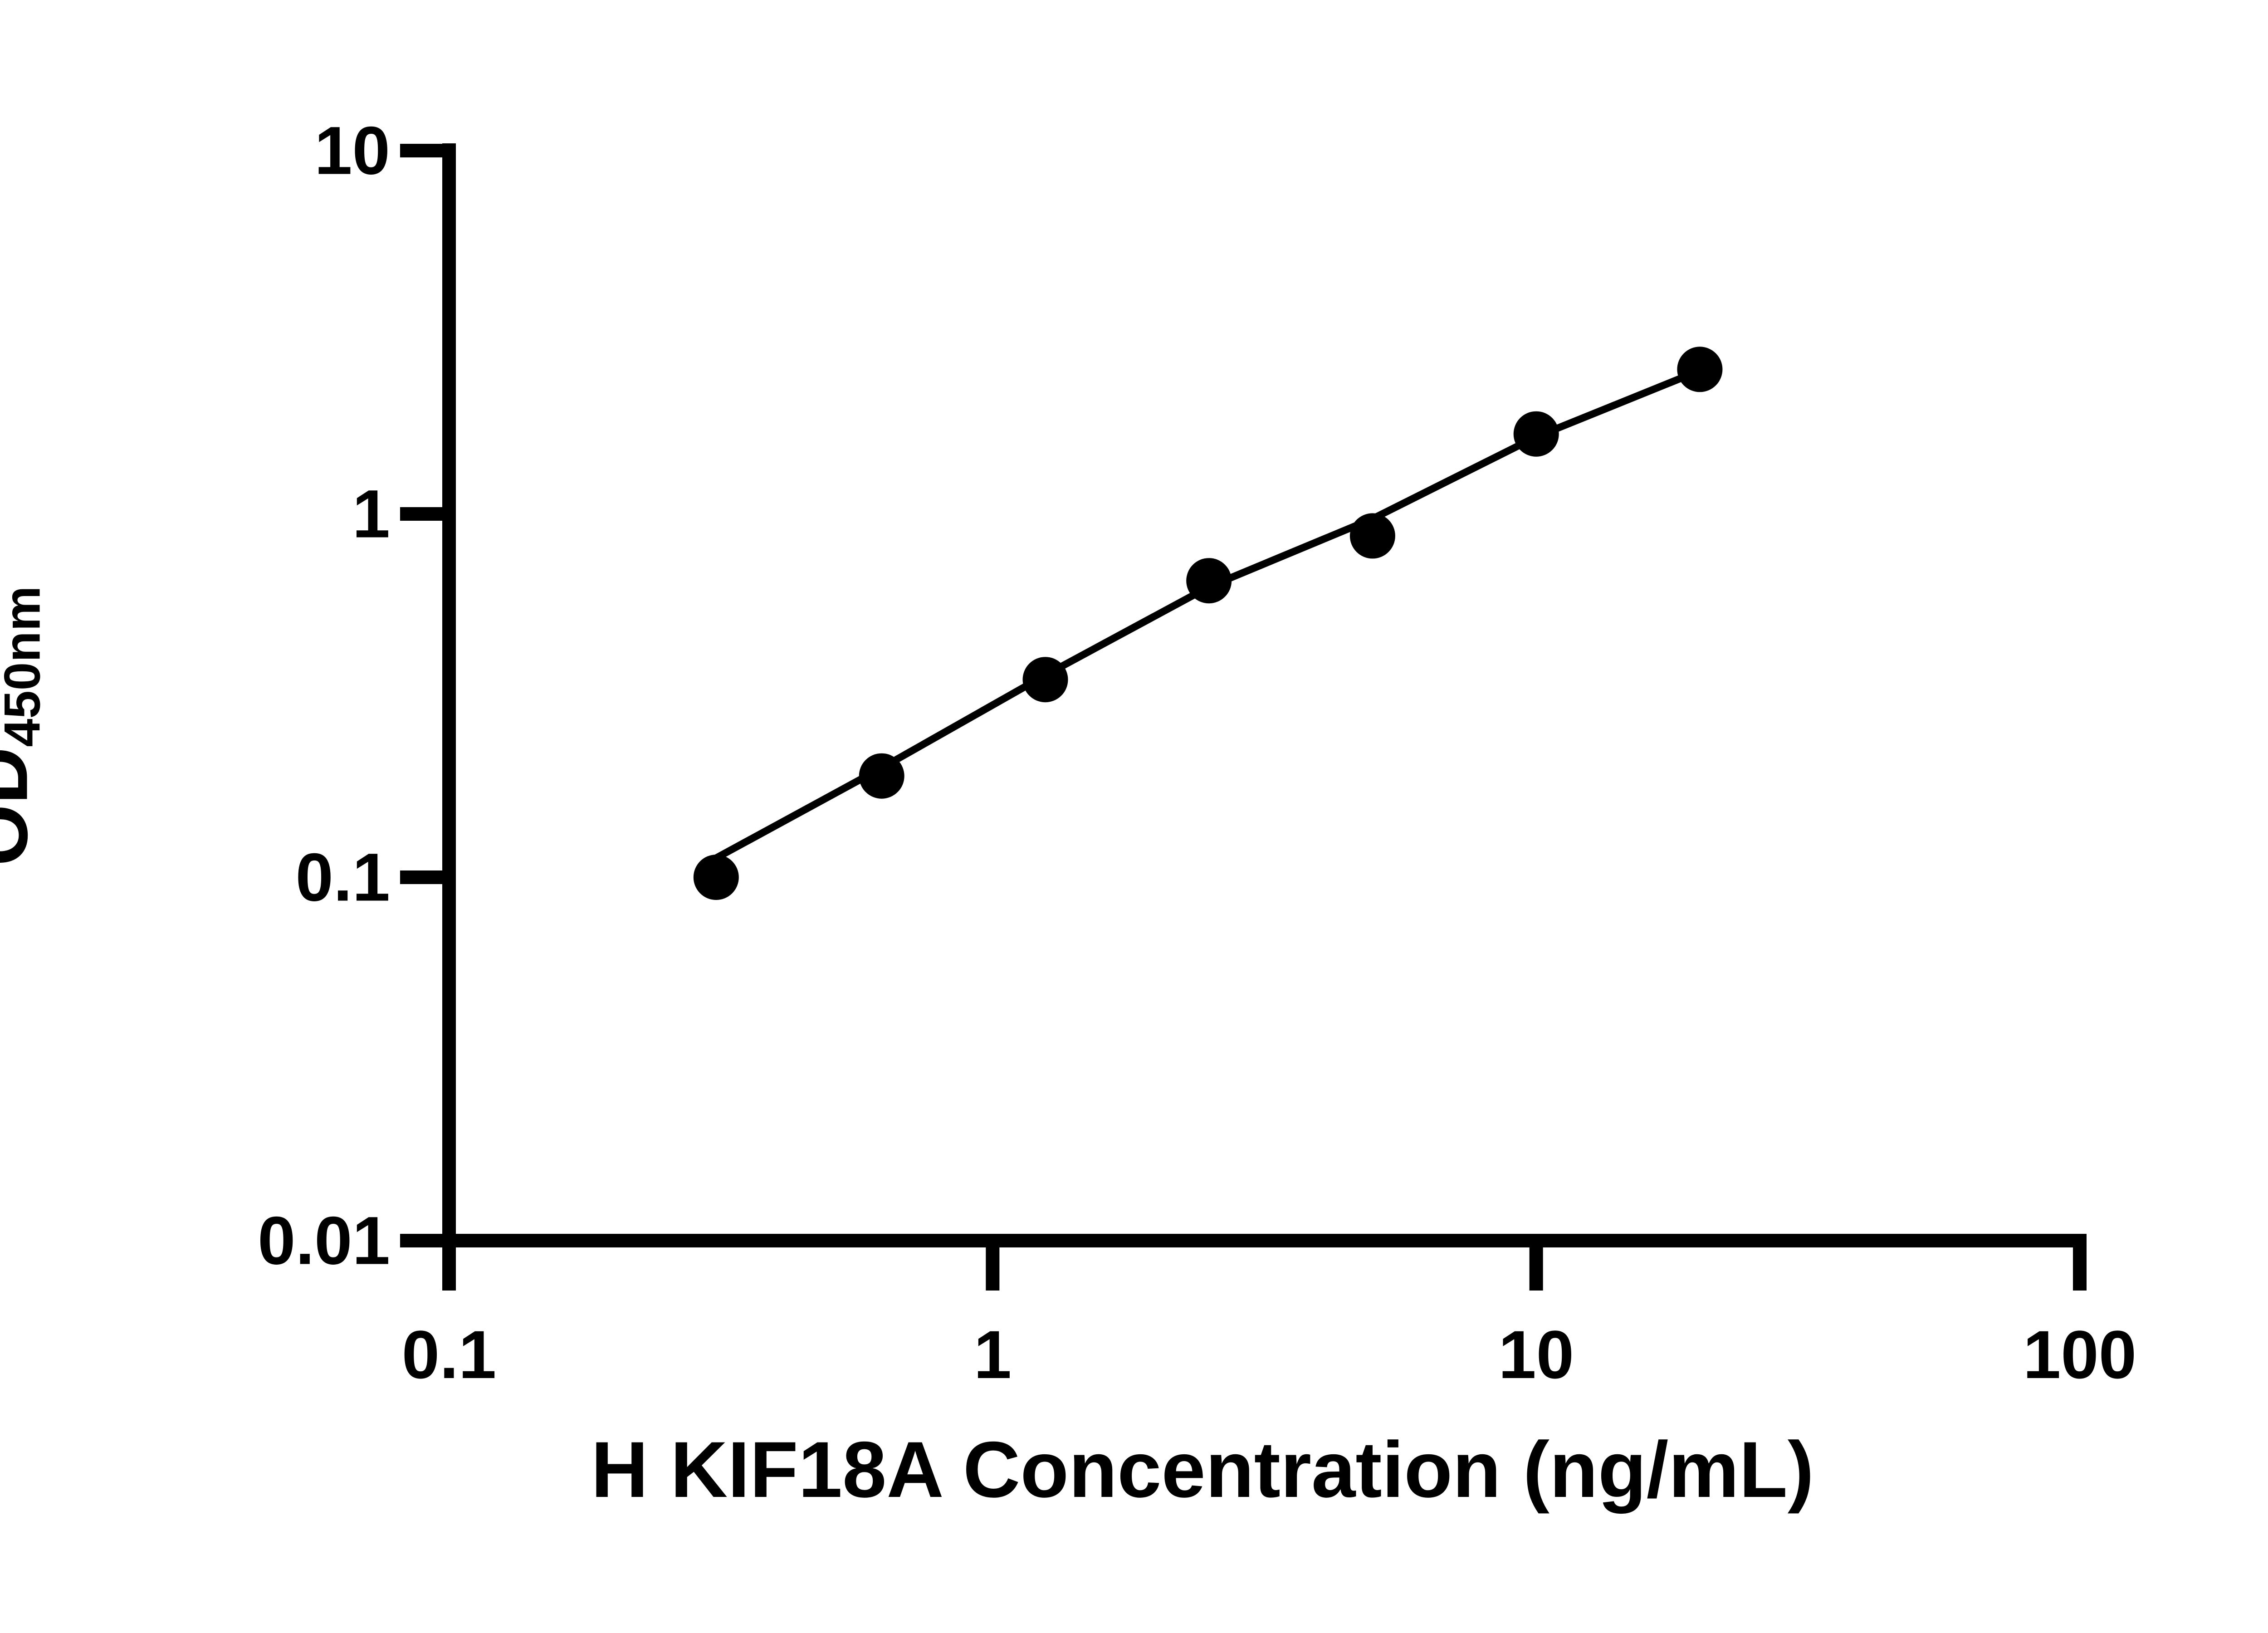 The image size is (2268, 1633). What do you see at coordinates (1265, 1266) in the screenshot?
I see `x-axis-ticks` at bounding box center [1265, 1266].